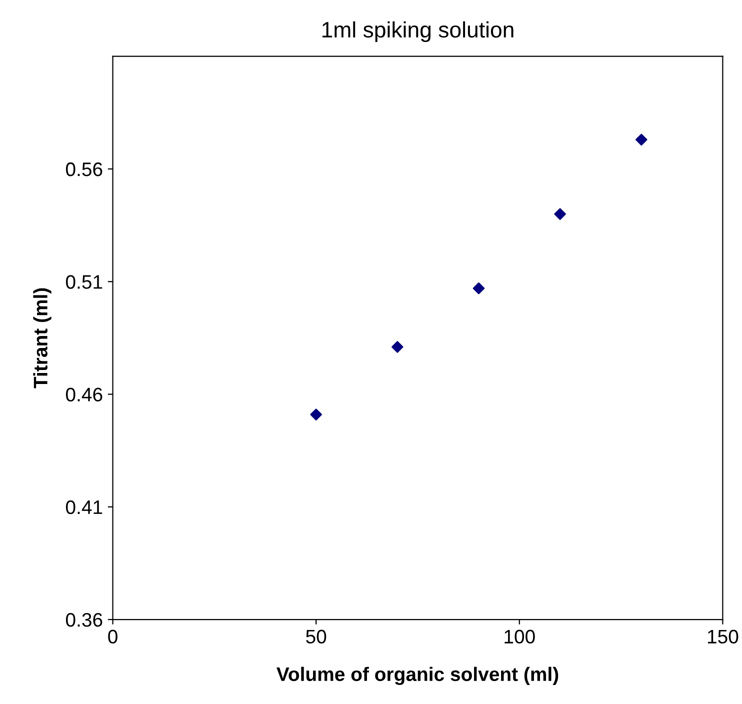  I want to click on y-tick-label: 0.41, so click(84, 507).